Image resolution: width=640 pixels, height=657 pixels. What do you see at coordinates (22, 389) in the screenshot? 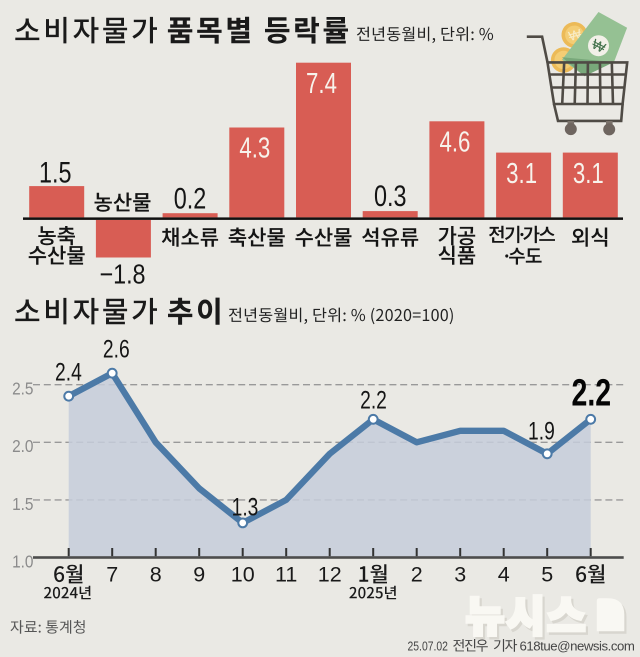
I see `svg-text: 2.5` at bounding box center [22, 389].